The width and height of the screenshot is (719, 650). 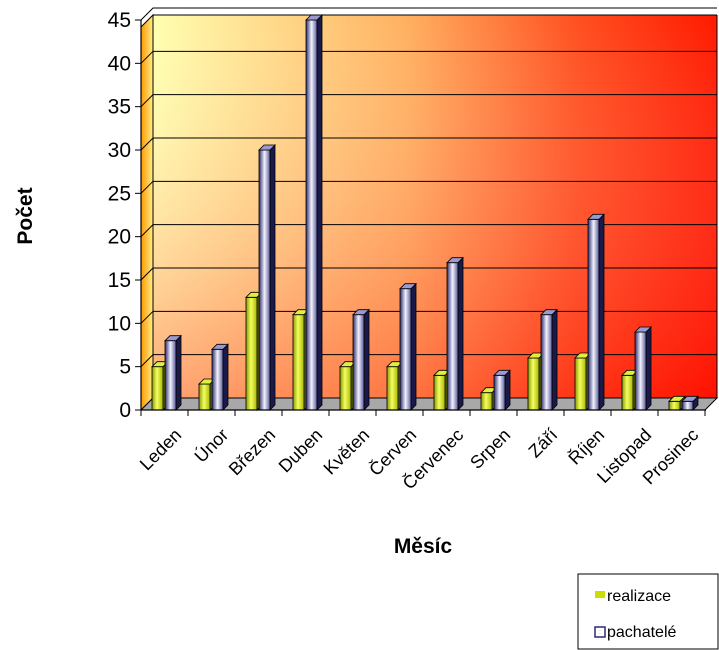 I want to click on x-tick-label: Září, so click(x=543, y=443).